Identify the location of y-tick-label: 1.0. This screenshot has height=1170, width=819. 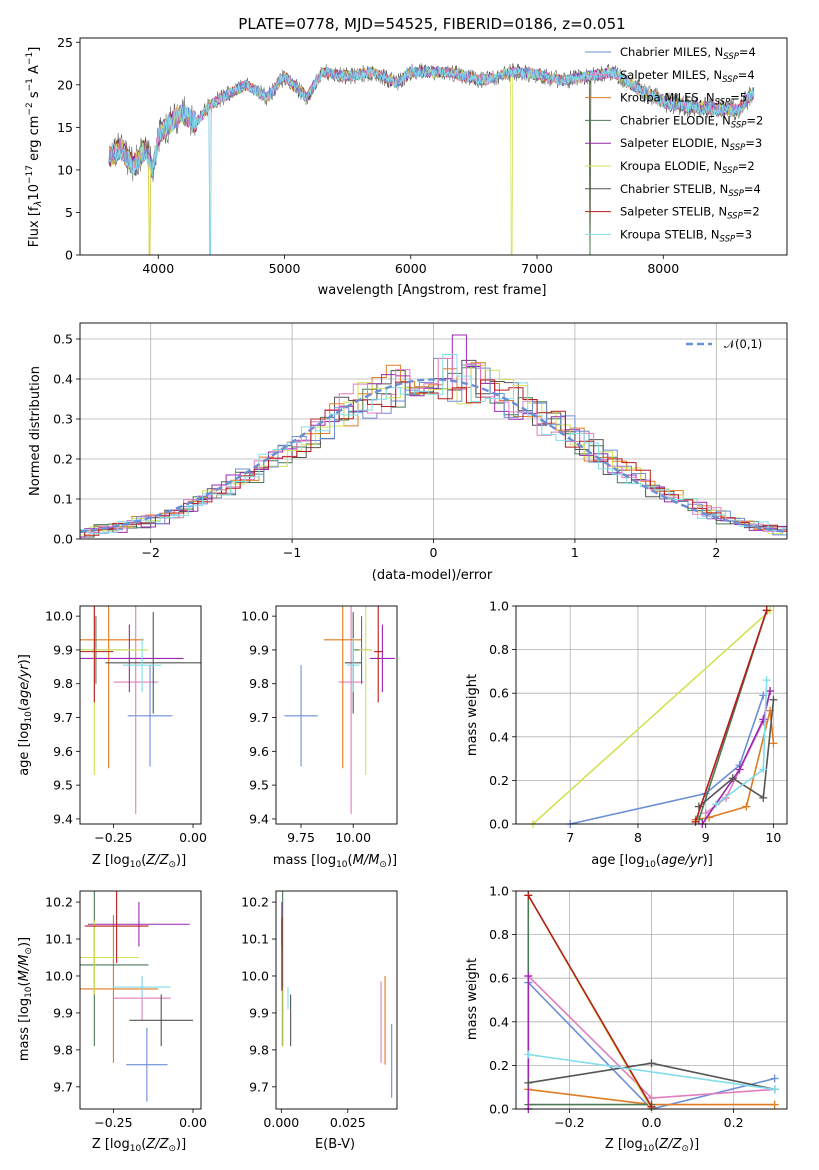
(499, 891).